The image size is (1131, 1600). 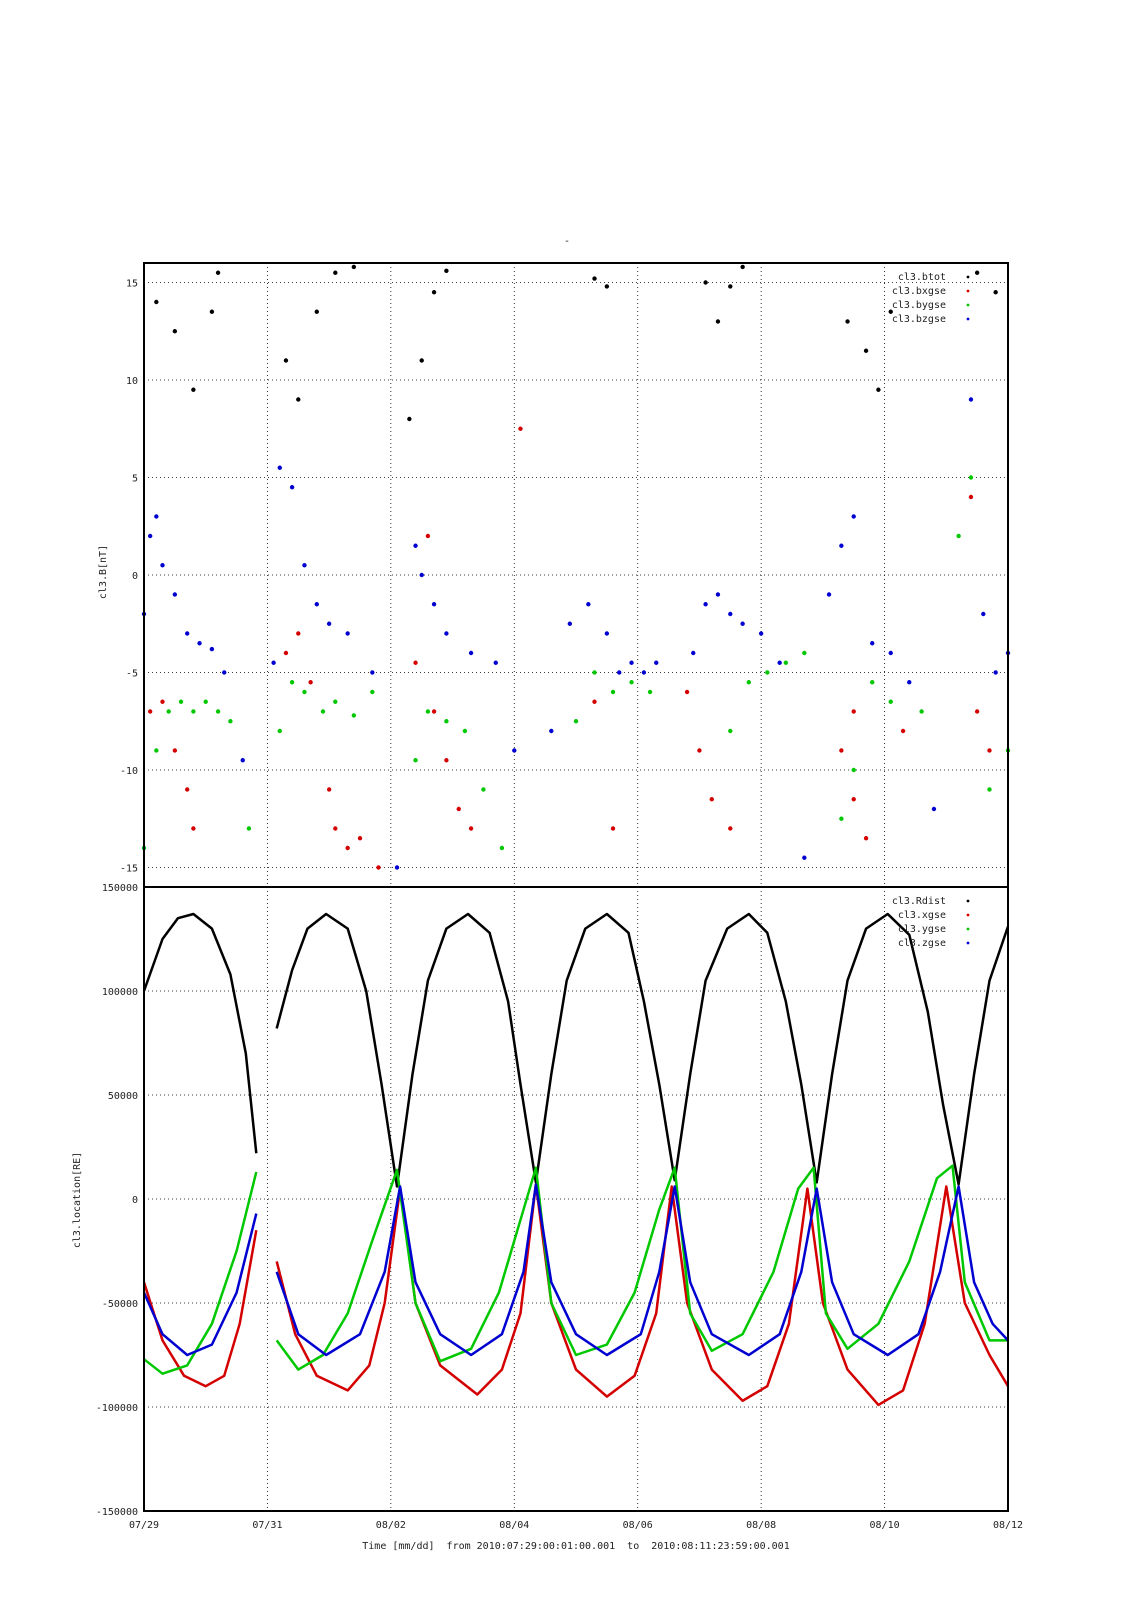 What do you see at coordinates (638, 1525) in the screenshot?
I see `x-tick-label: 08/06` at bounding box center [638, 1525].